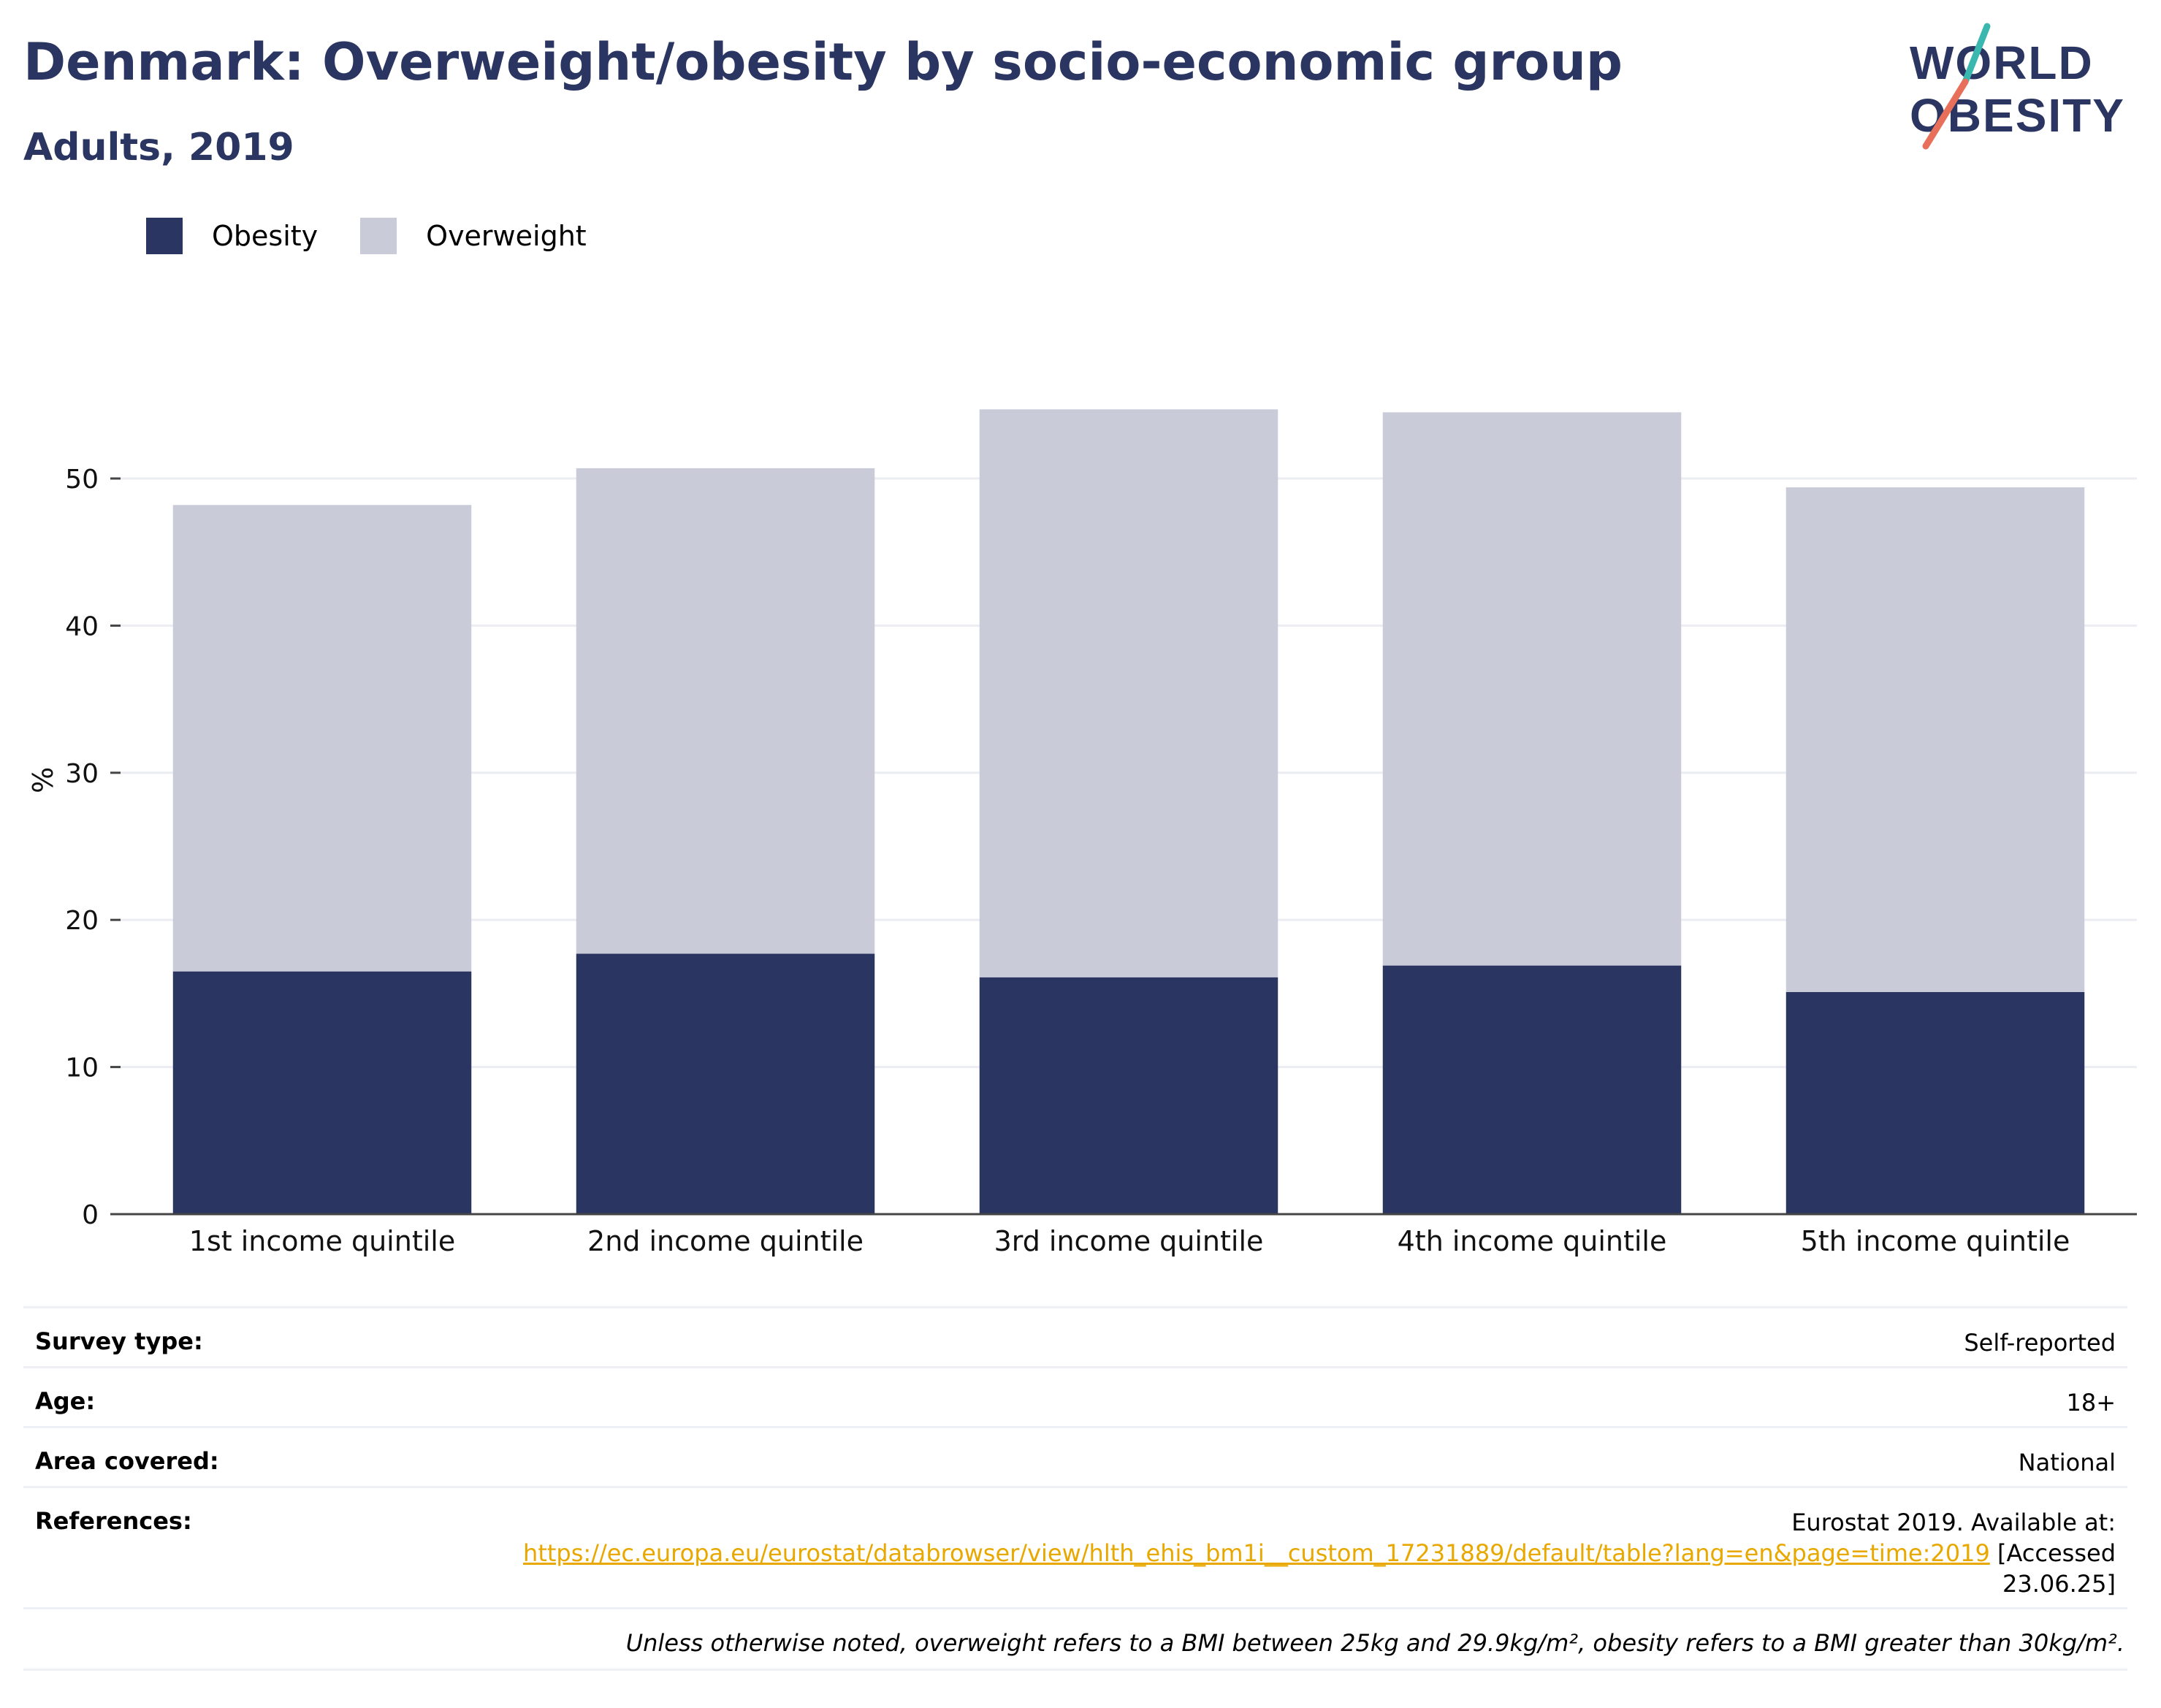 The height and width of the screenshot is (1708, 2161). I want to click on chart-legend: Obesity Overweight, so click(387, 236).